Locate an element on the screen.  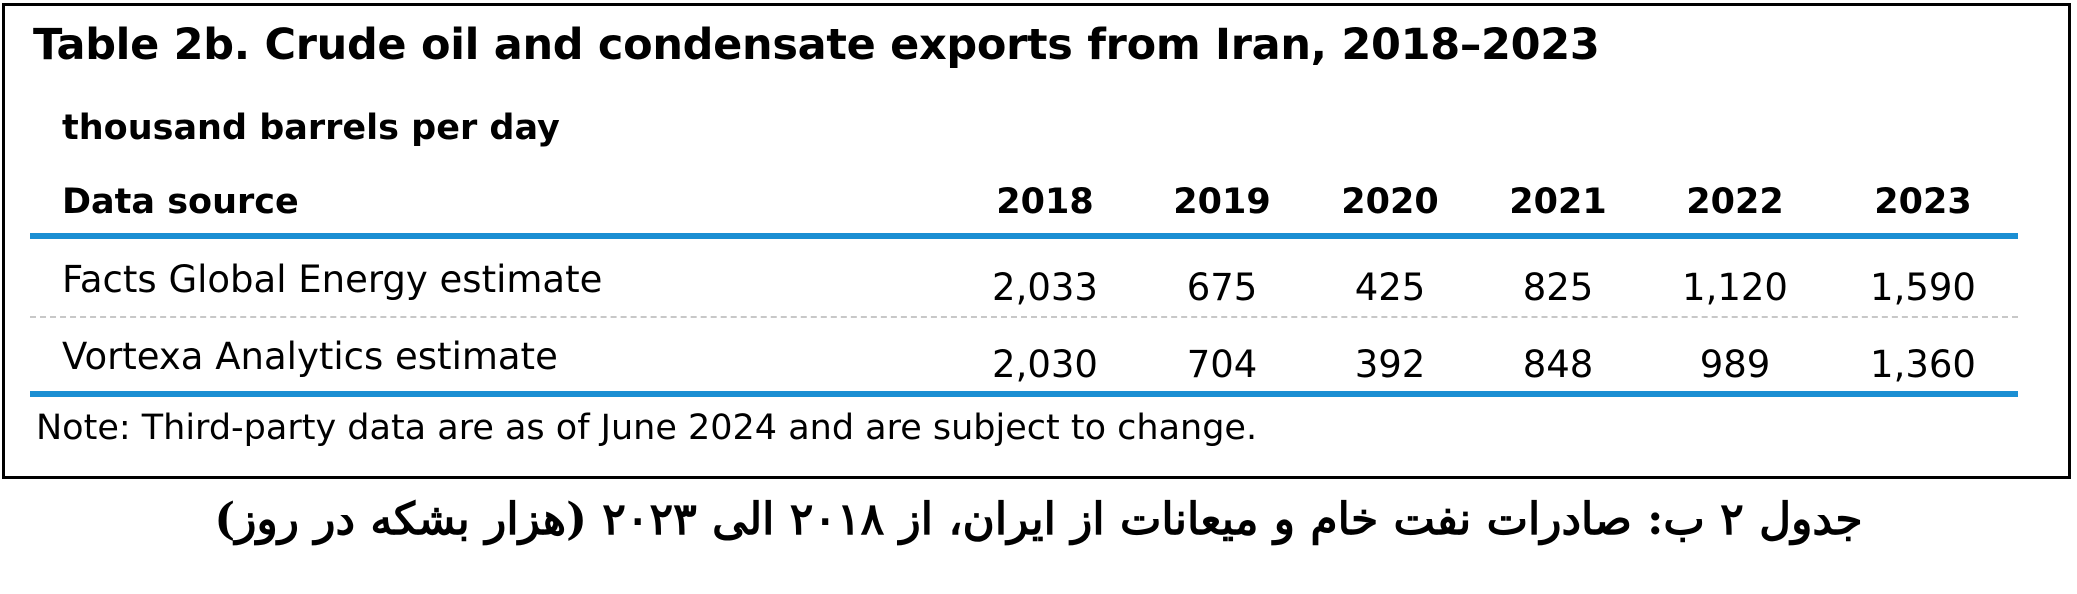
year-header-2021: 2021 is located at coordinates (1558, 202).